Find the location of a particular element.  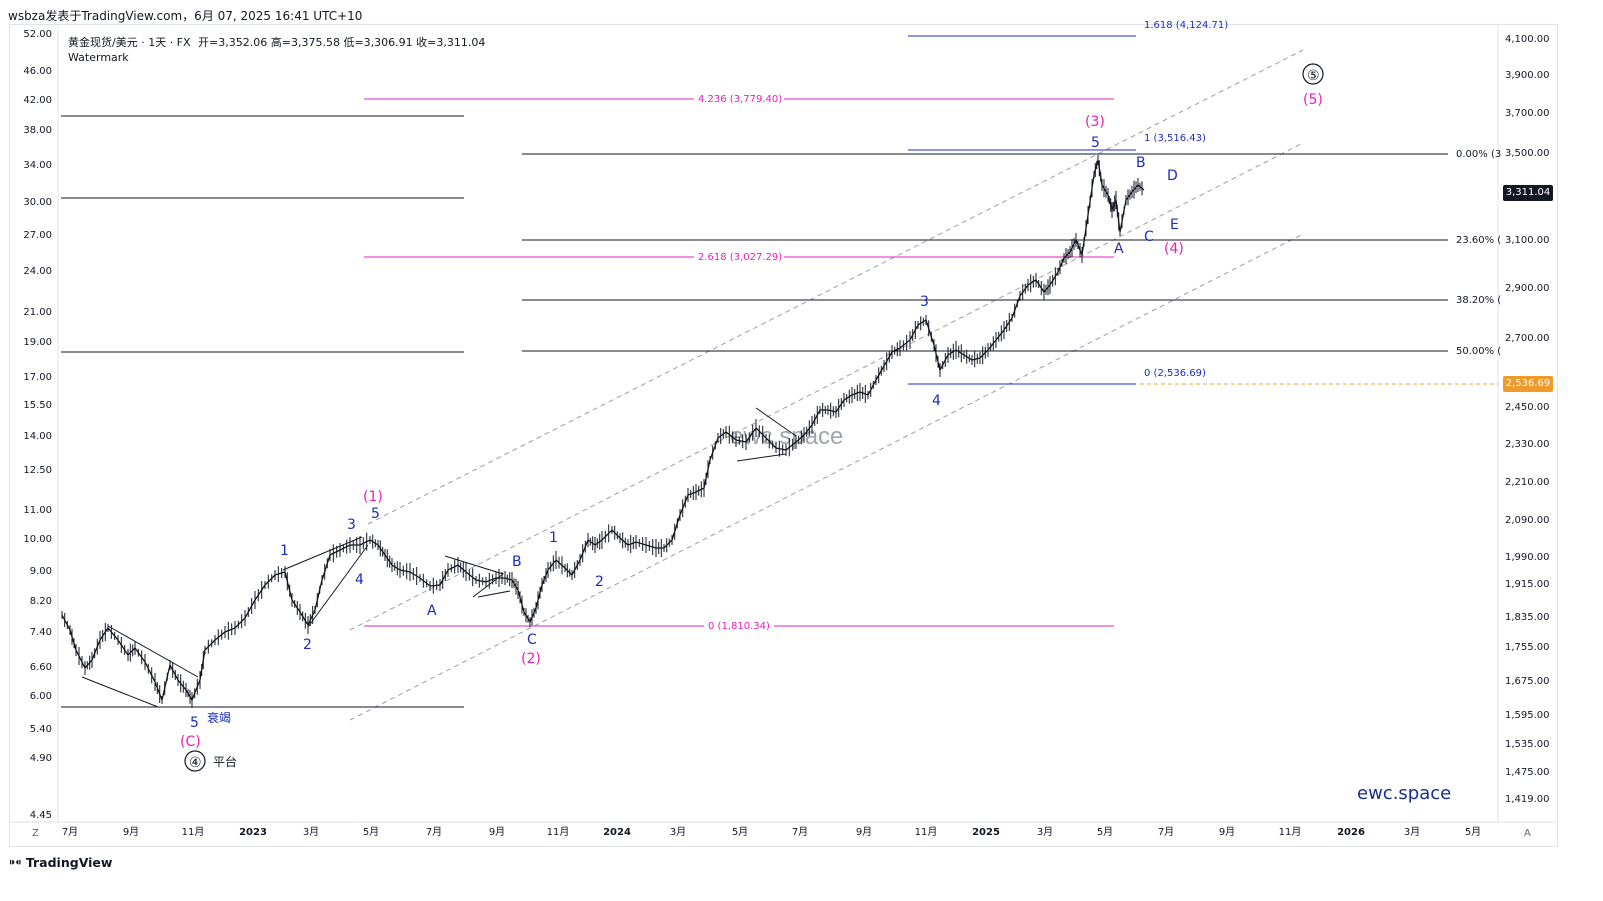

wave-blue-B-b: B is located at coordinates (1141, 163).